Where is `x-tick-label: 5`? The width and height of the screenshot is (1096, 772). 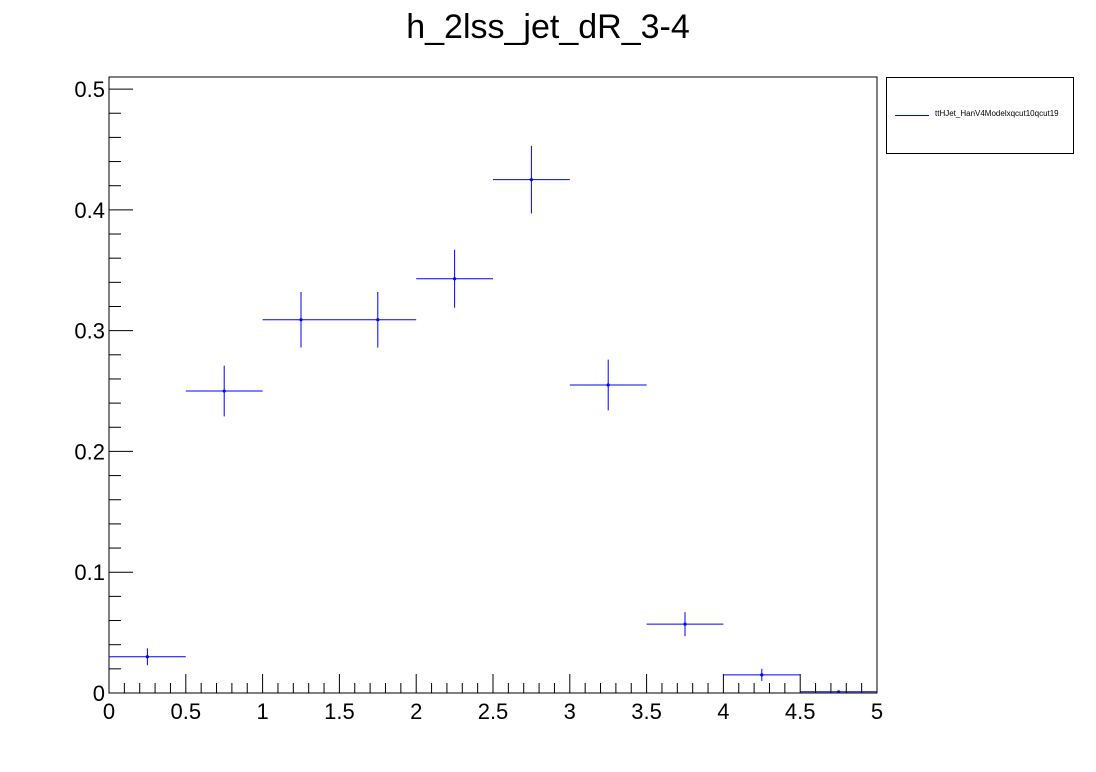 x-tick-label: 5 is located at coordinates (877, 711).